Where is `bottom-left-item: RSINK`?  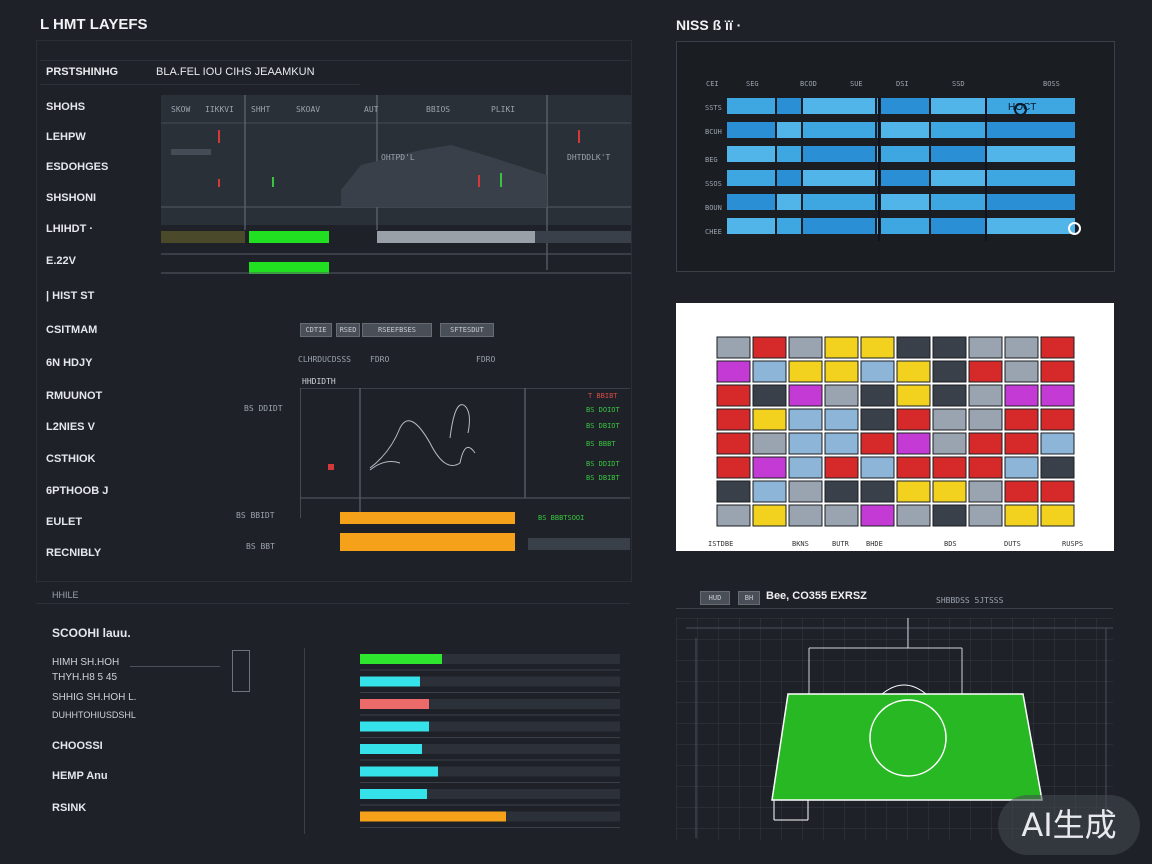
bottom-left-item: RSINK is located at coordinates (69, 808).